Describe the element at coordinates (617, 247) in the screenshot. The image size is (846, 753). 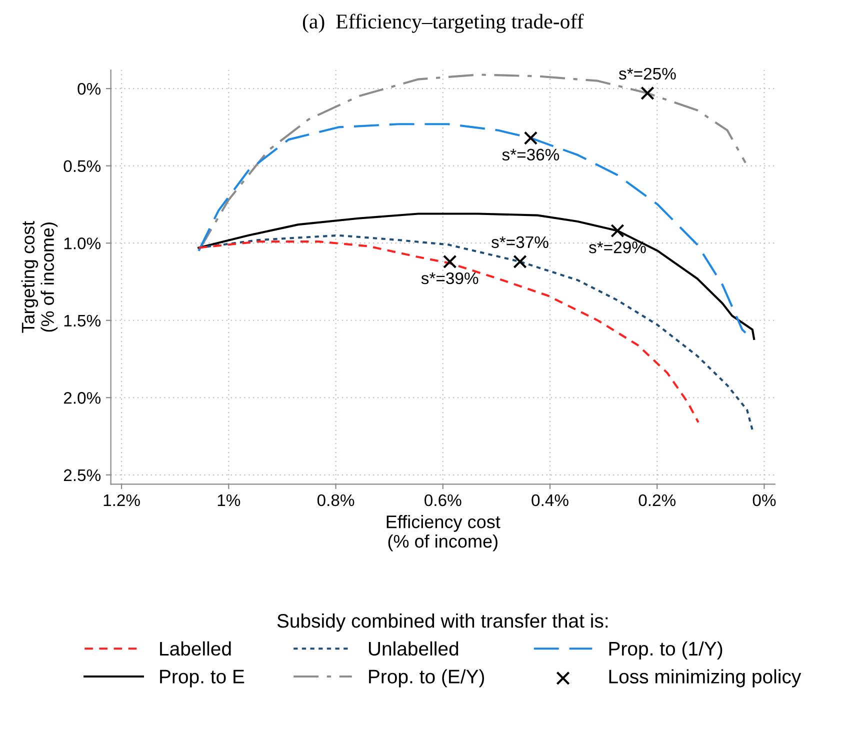
I see `annotation: s*=29%` at that location.